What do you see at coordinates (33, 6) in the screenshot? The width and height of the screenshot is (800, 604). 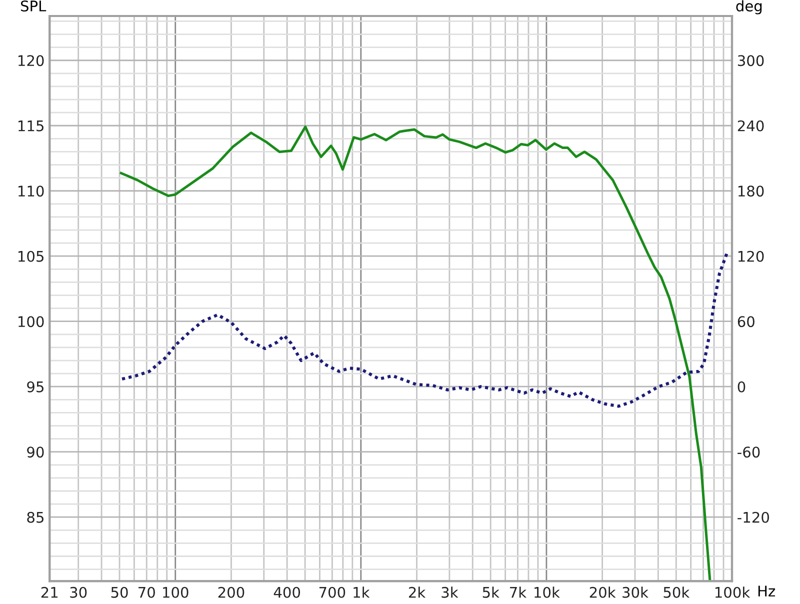 I see `y-axis-title: SPL` at bounding box center [33, 6].